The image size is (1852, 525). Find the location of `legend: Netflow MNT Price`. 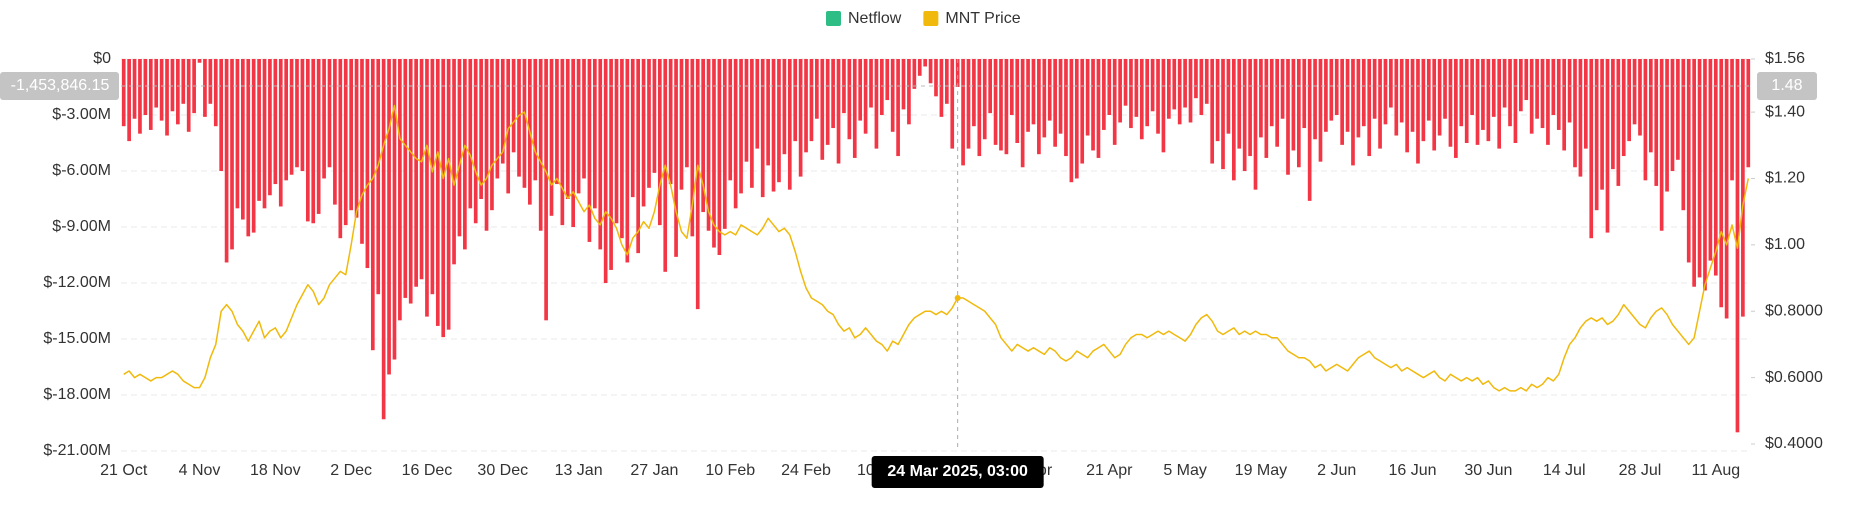

legend: Netflow MNT Price is located at coordinates (923, 18).